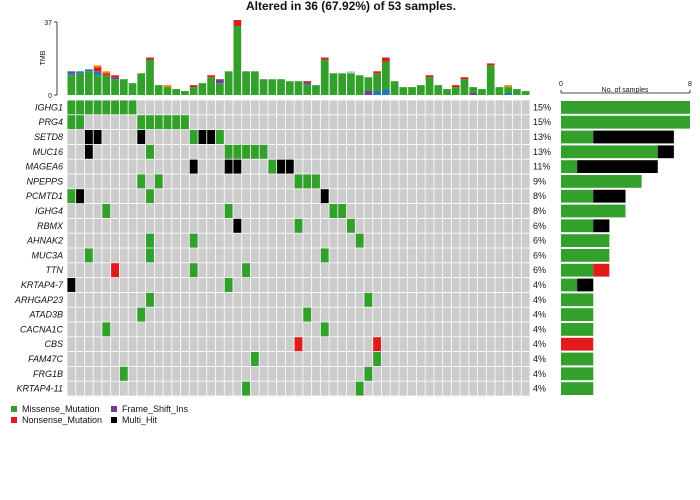 The height and width of the screenshot is (500, 700). I want to click on gene-percent: 11%, so click(541, 167).